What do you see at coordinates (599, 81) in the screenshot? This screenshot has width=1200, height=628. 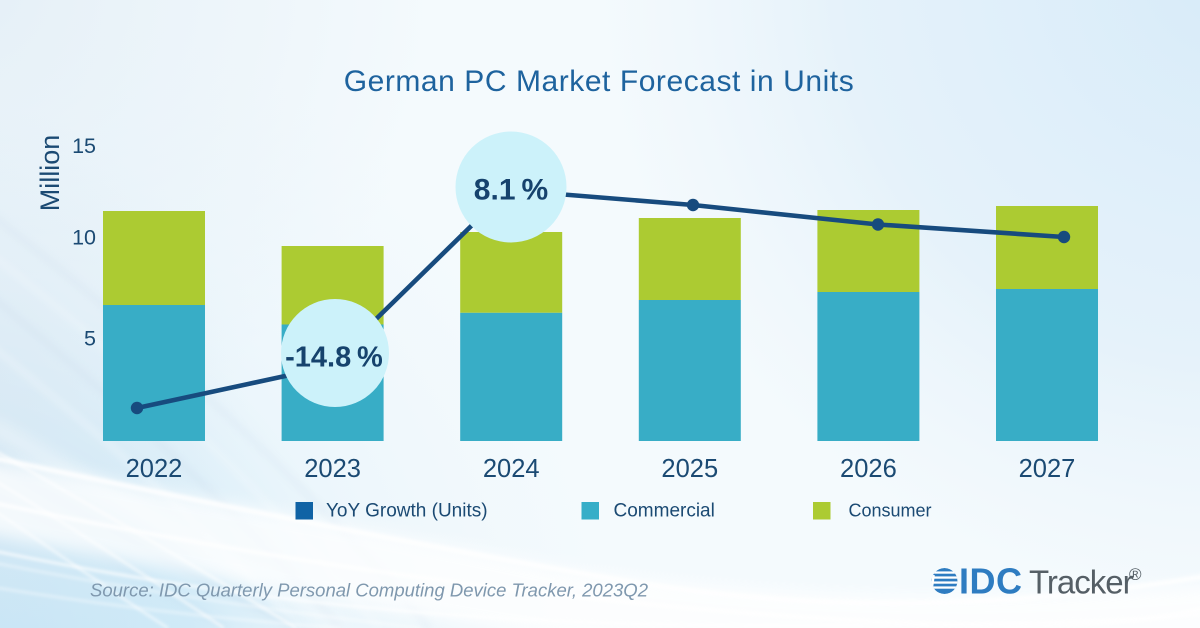 I see `svg-text:German PC Market Forecast in U: German PC Market Forecast in Units` at bounding box center [599, 81].